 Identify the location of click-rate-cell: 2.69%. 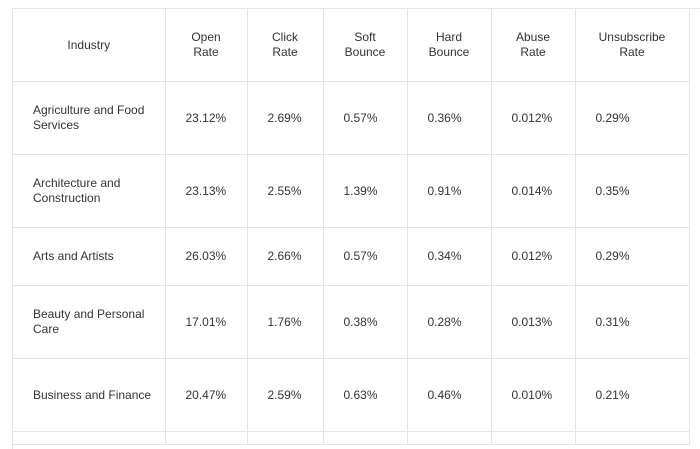
(285, 118).